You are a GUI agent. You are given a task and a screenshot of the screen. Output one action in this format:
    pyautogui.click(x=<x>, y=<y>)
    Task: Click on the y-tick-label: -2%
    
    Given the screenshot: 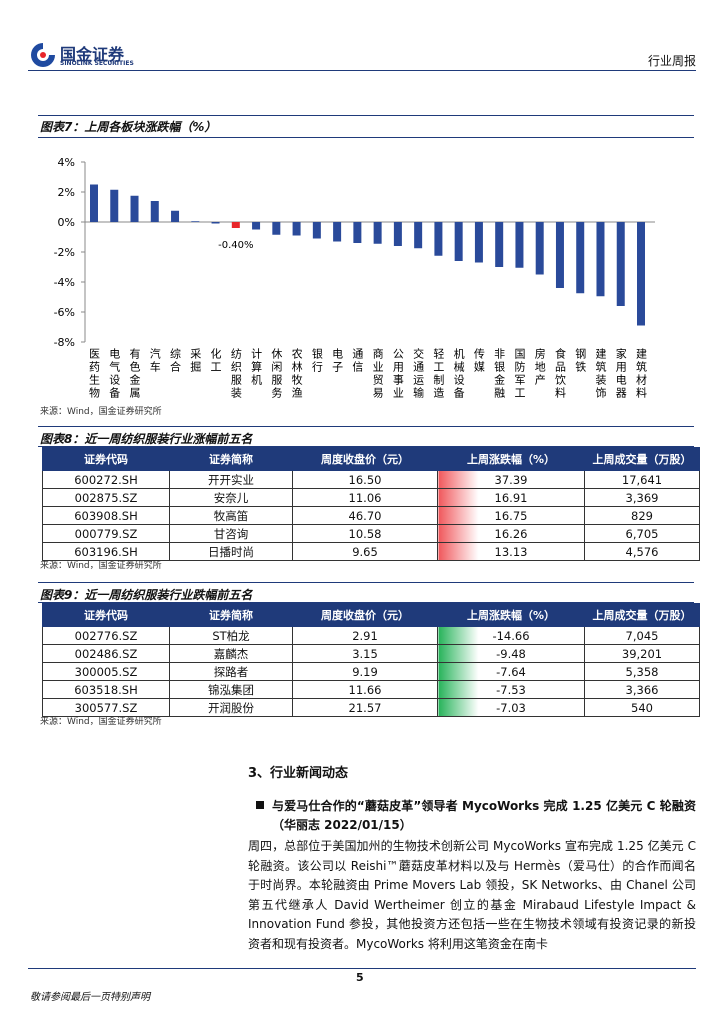 What is the action you would take?
    pyautogui.click(x=64, y=252)
    